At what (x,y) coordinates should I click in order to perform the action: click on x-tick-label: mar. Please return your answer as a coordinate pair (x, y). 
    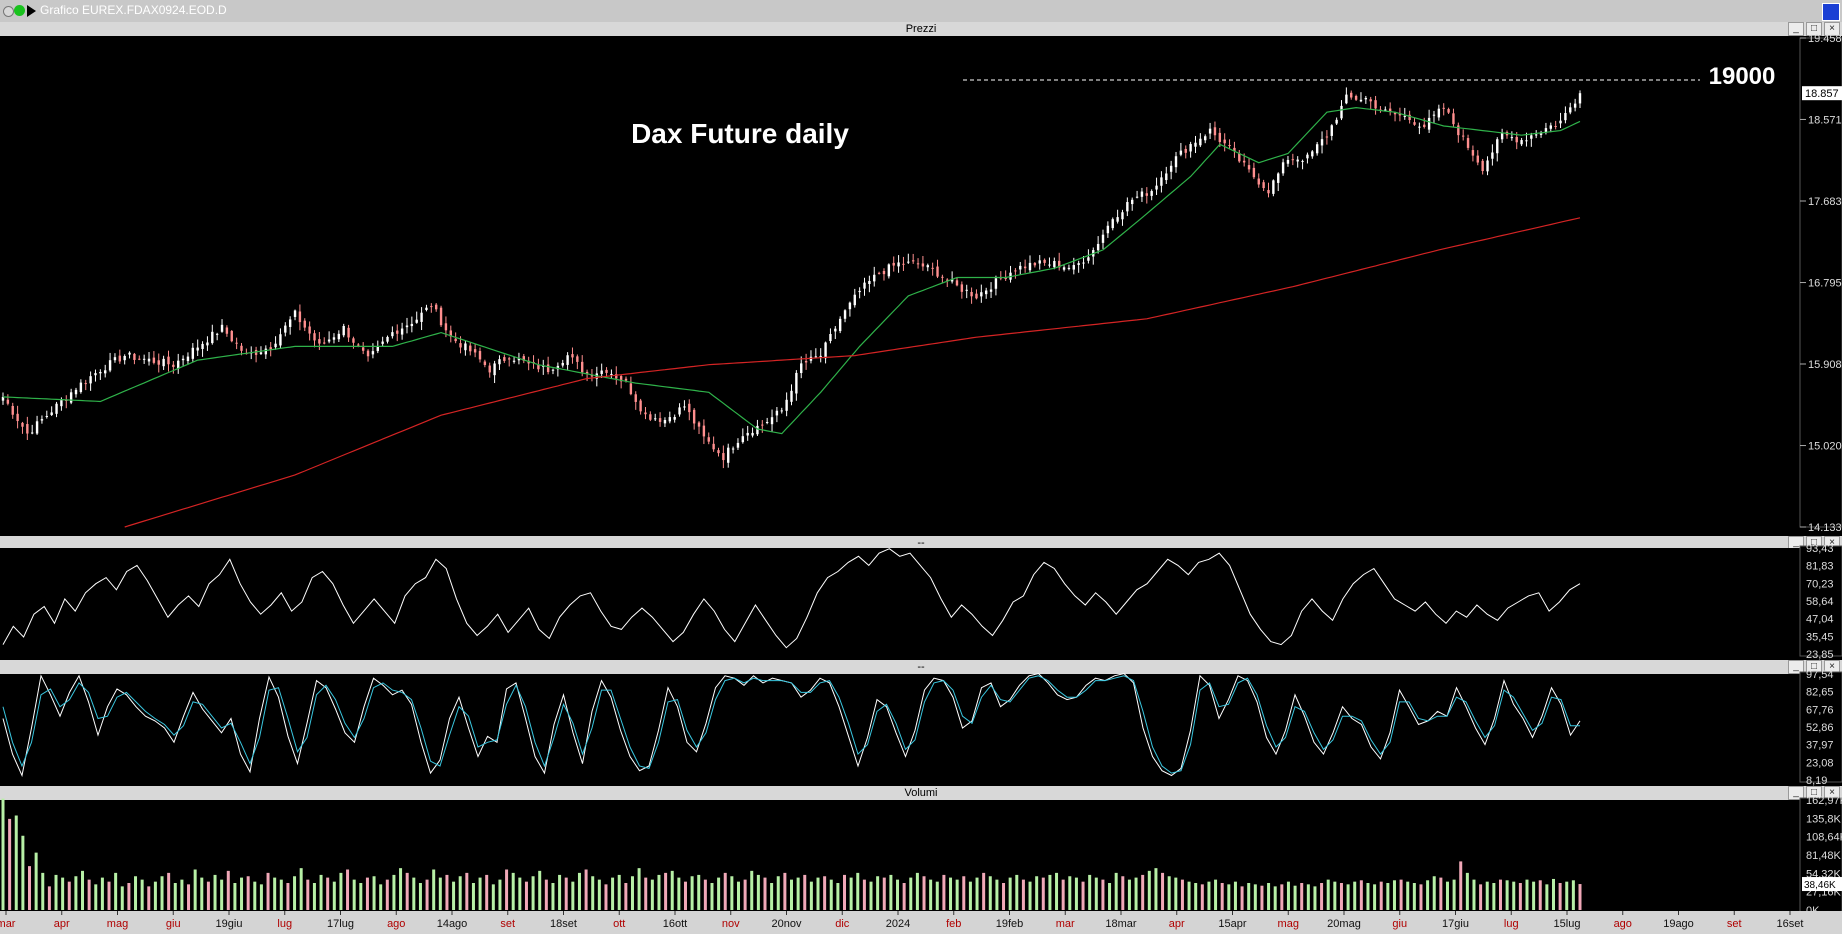
    Looking at the image, I should click on (1065, 924).